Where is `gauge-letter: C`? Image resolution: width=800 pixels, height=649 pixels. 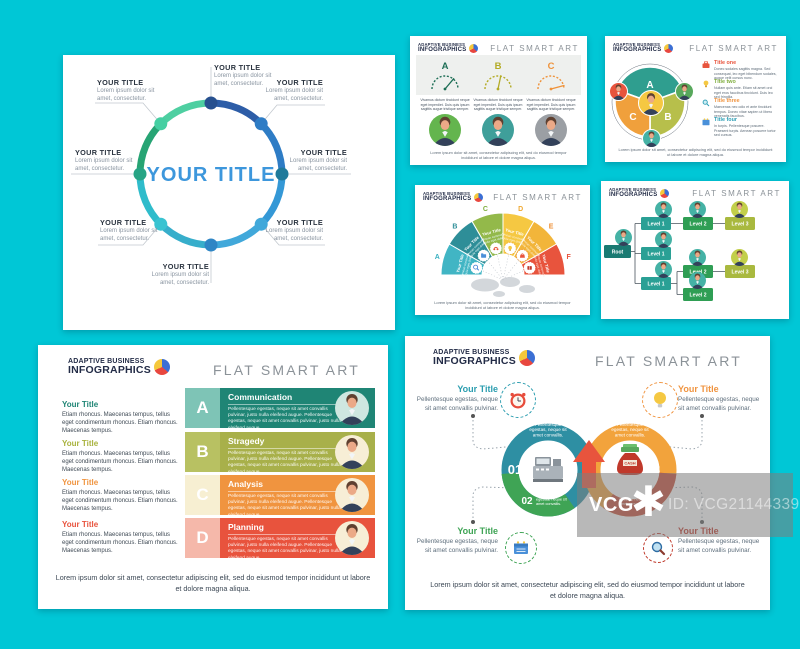
gauge-letter: C is located at coordinates (551, 66).